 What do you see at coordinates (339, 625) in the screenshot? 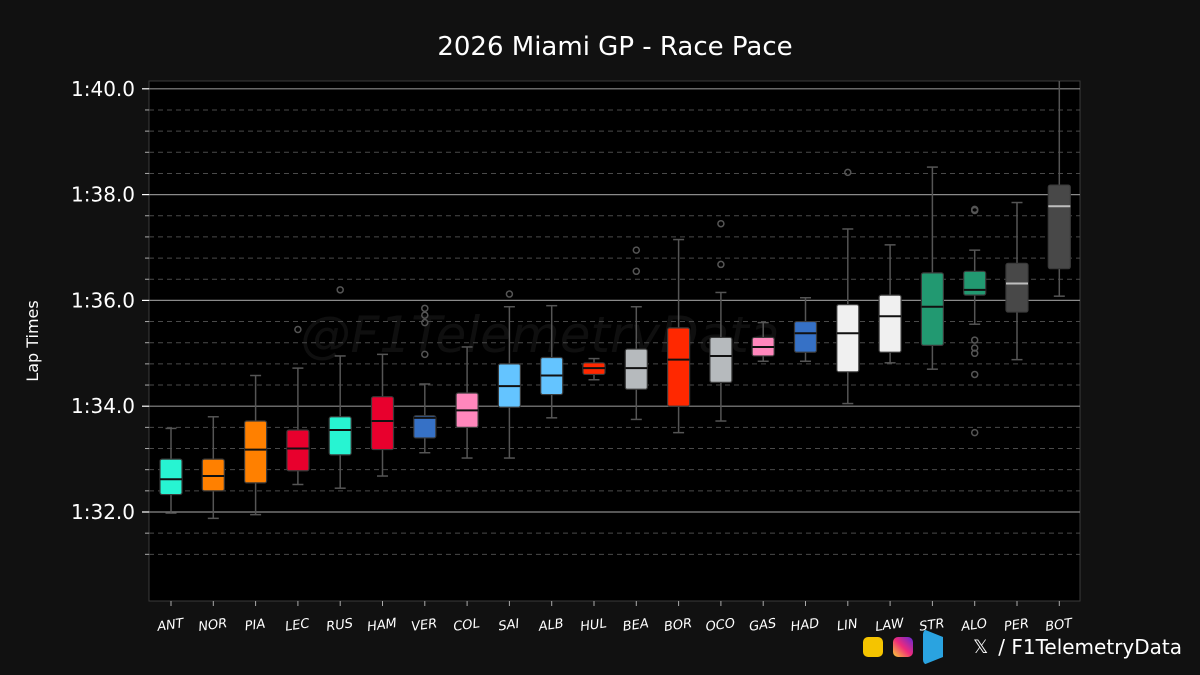
I see `x-tick-label: RUS` at bounding box center [339, 625].